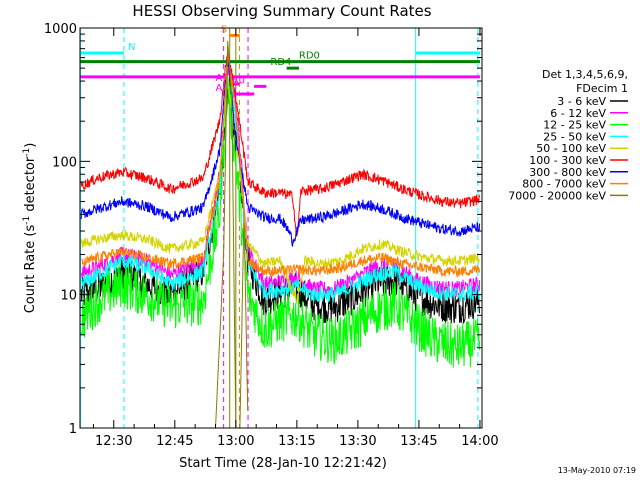  What do you see at coordinates (567, 172) in the screenshot?
I see `legend-label-6: 300 - 800 keV` at bounding box center [567, 172].